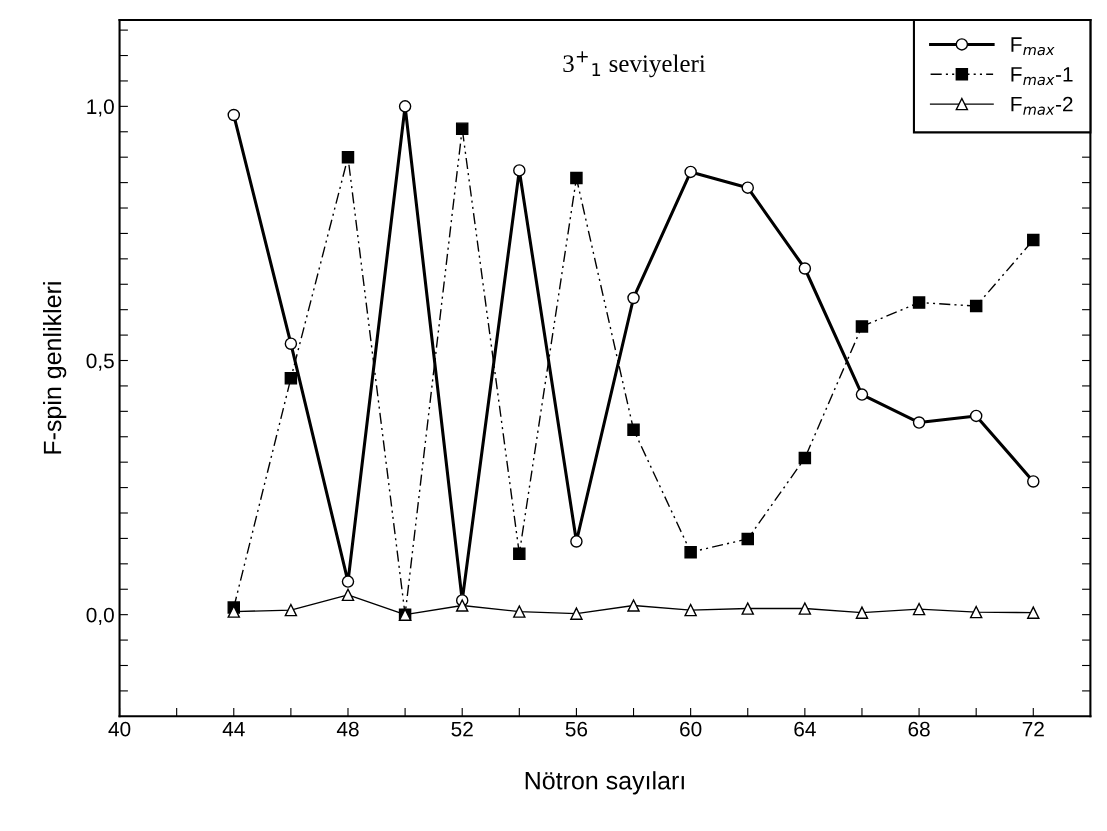 This screenshot has width=1107, height=831. What do you see at coordinates (604, 783) in the screenshot?
I see `x-axis-title: Nötron sayıları` at bounding box center [604, 783].